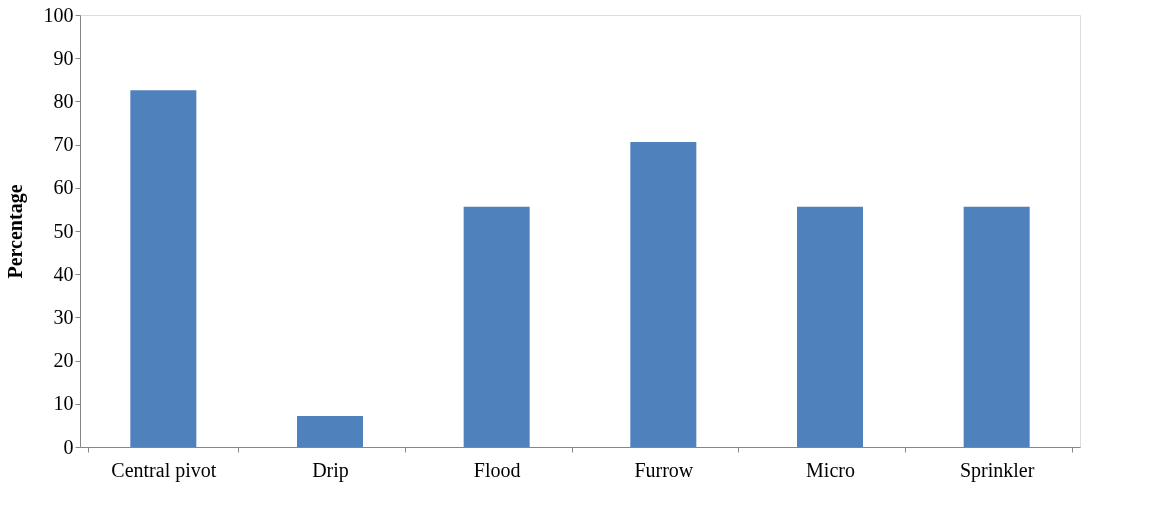 The width and height of the screenshot is (1175, 531). Describe the element at coordinates (58, 14) in the screenshot. I see `y-tick-label: 100` at that location.